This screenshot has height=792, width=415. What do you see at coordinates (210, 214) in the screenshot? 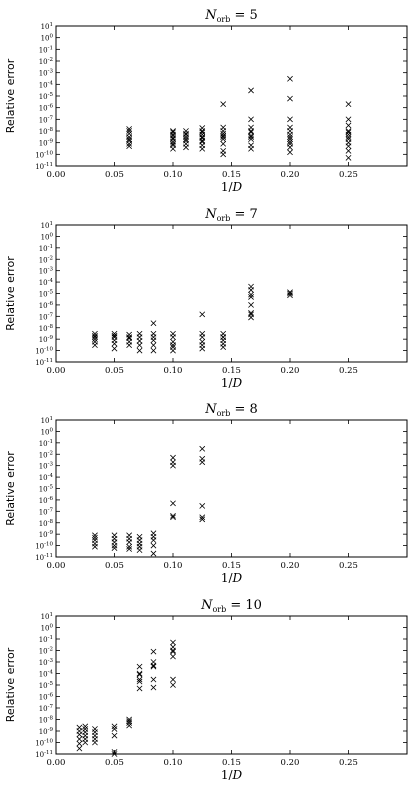
I see `title-symbol: N` at bounding box center [210, 214].